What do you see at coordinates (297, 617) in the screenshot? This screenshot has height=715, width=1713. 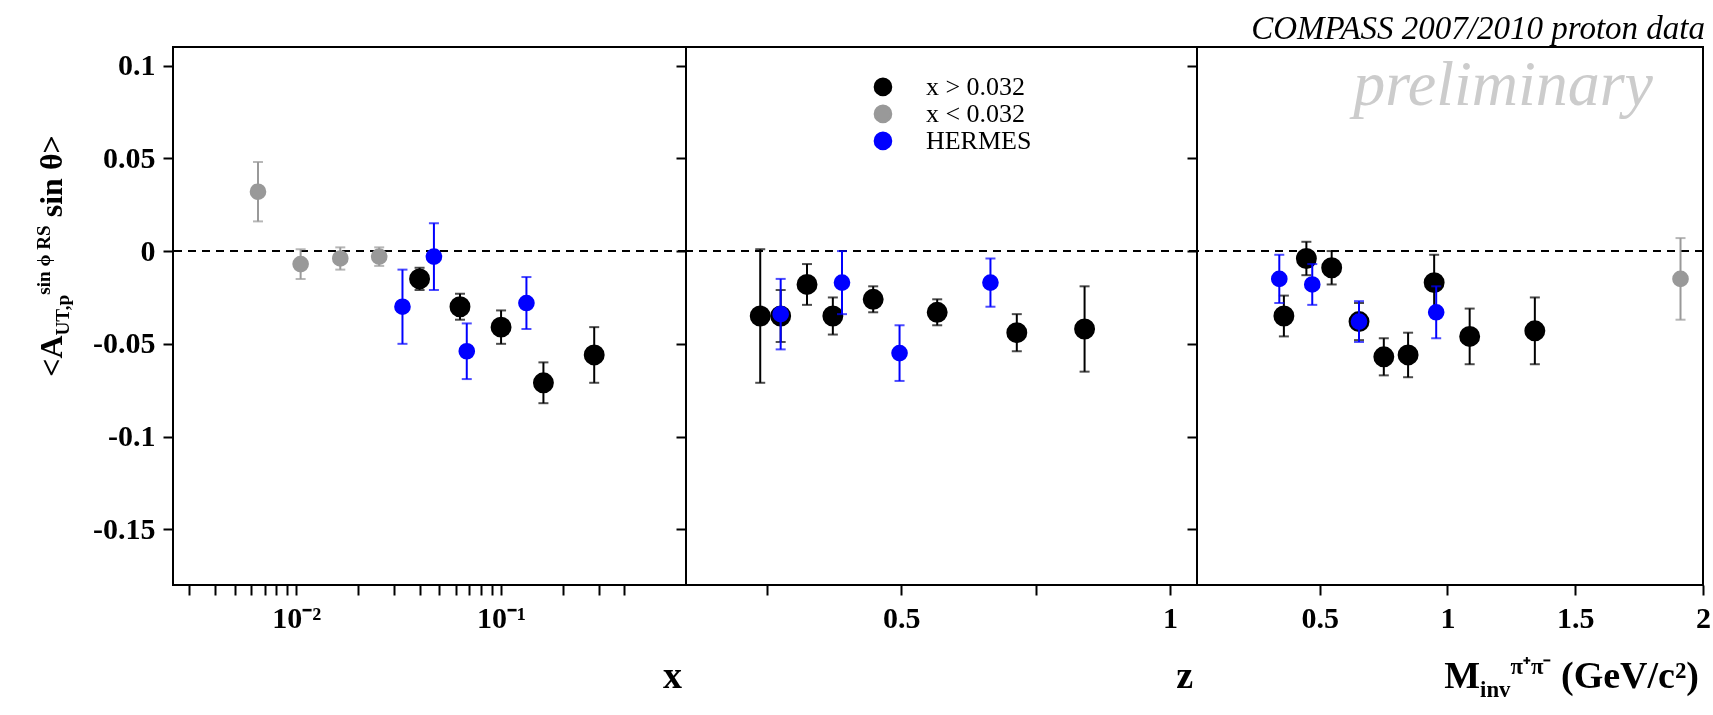 I see `x-tick-label: 10⁻²` at bounding box center [297, 617].